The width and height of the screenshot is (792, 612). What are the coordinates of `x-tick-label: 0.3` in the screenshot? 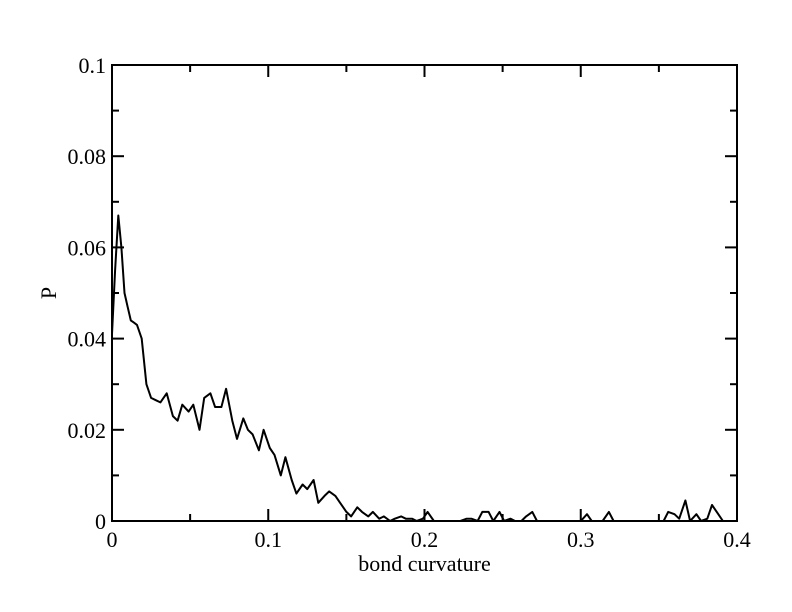 It's located at (581, 539).